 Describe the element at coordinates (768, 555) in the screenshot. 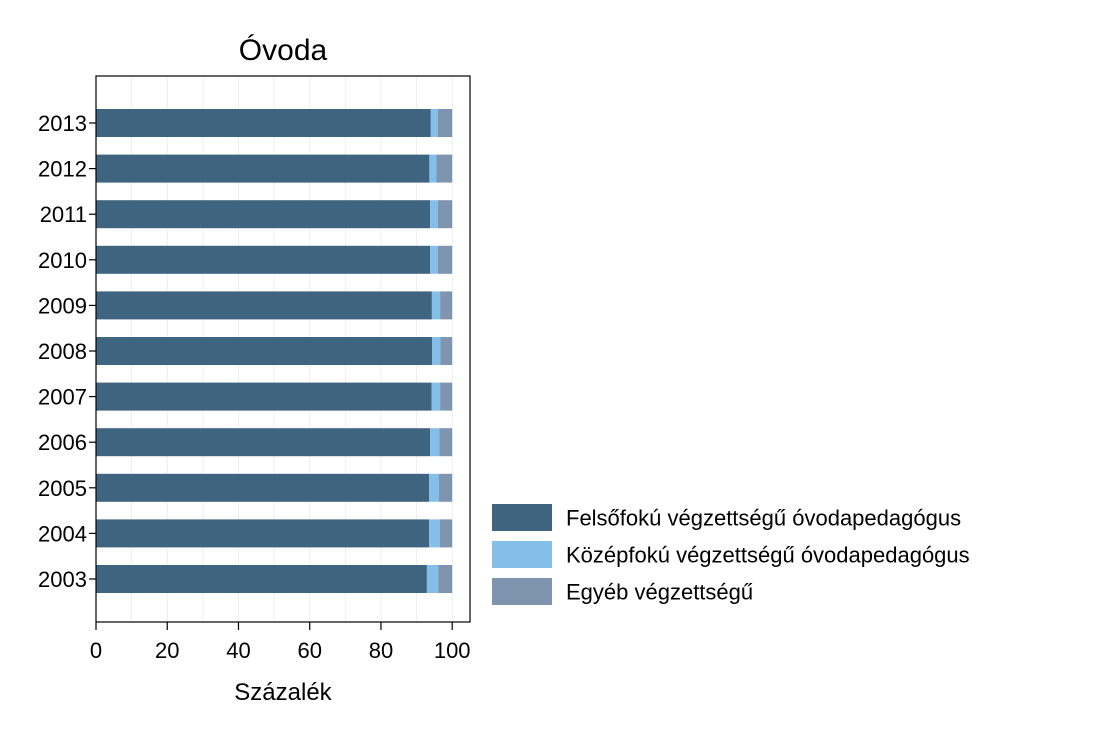

I see `legend-label: Középfokú végzettségű óvodapedagógus` at that location.